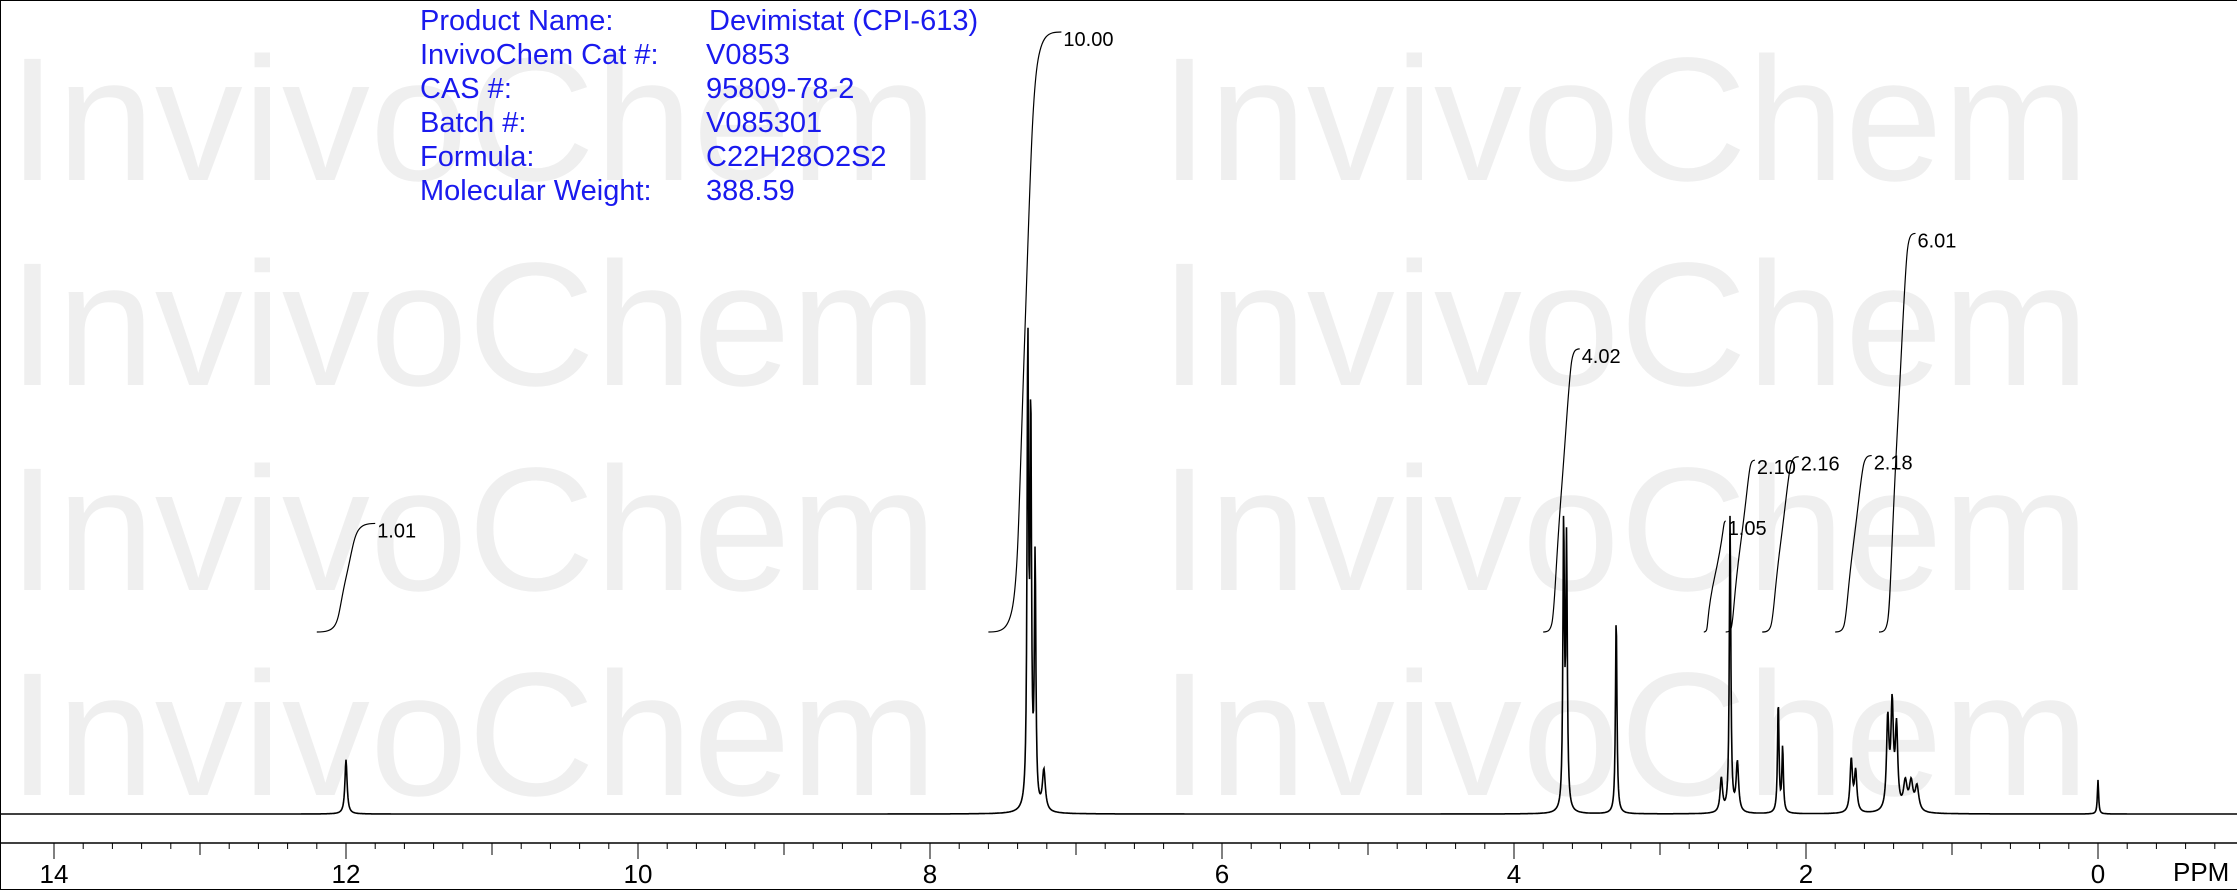  What do you see at coordinates (750, 191) in the screenshot?
I see `info-value: 388.59` at bounding box center [750, 191].